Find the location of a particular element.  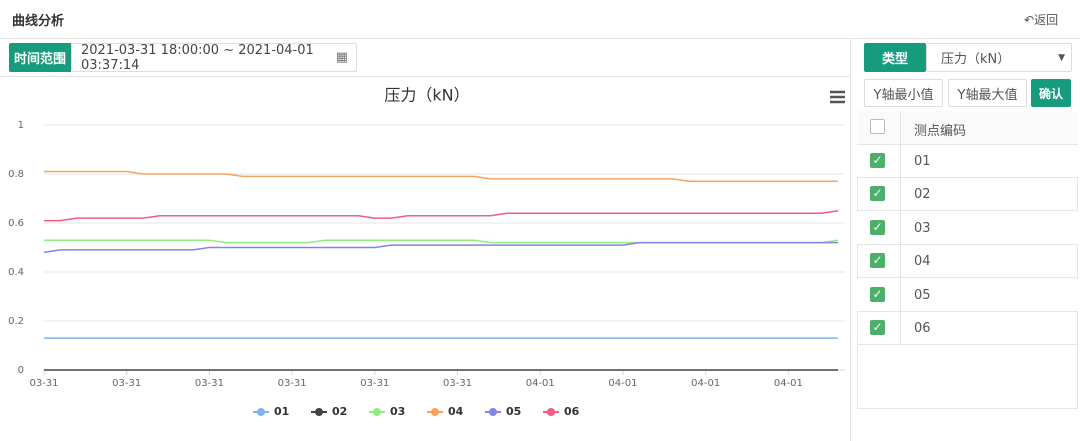

table-row: ✓ 04 is located at coordinates (967, 262).